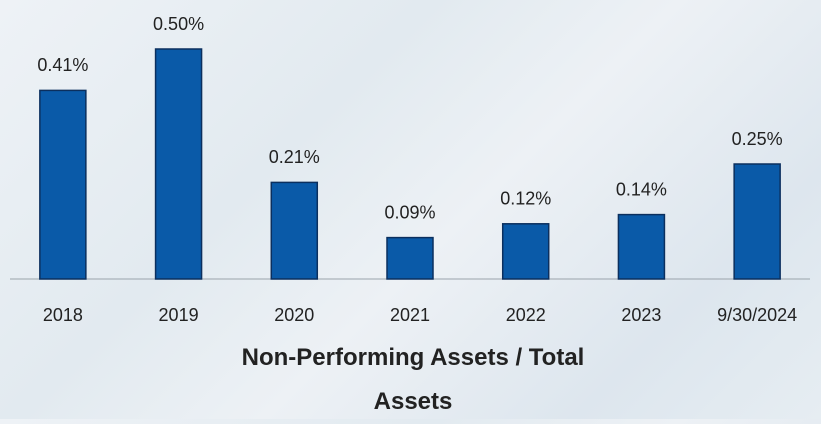 This screenshot has height=424, width=821. What do you see at coordinates (526, 315) in the screenshot?
I see `x-tick-label: 2022` at bounding box center [526, 315].